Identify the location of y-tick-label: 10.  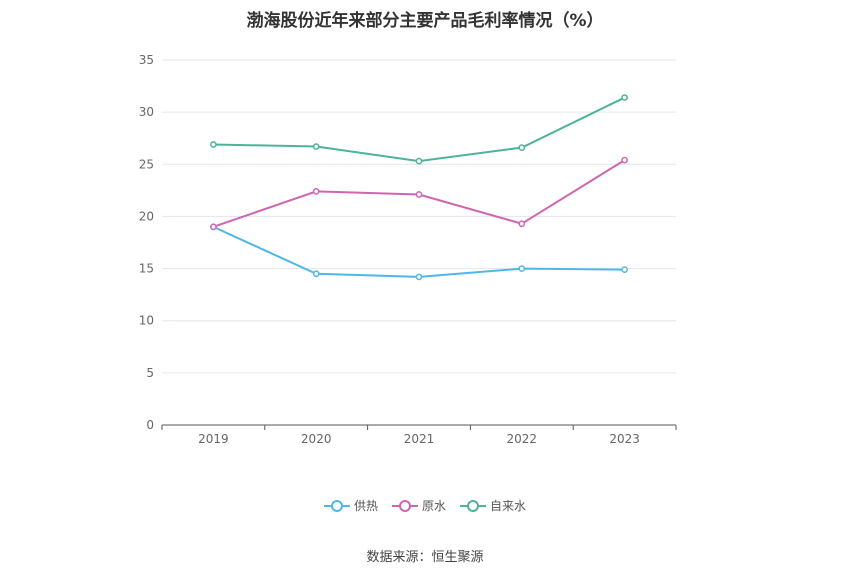
(146, 321).